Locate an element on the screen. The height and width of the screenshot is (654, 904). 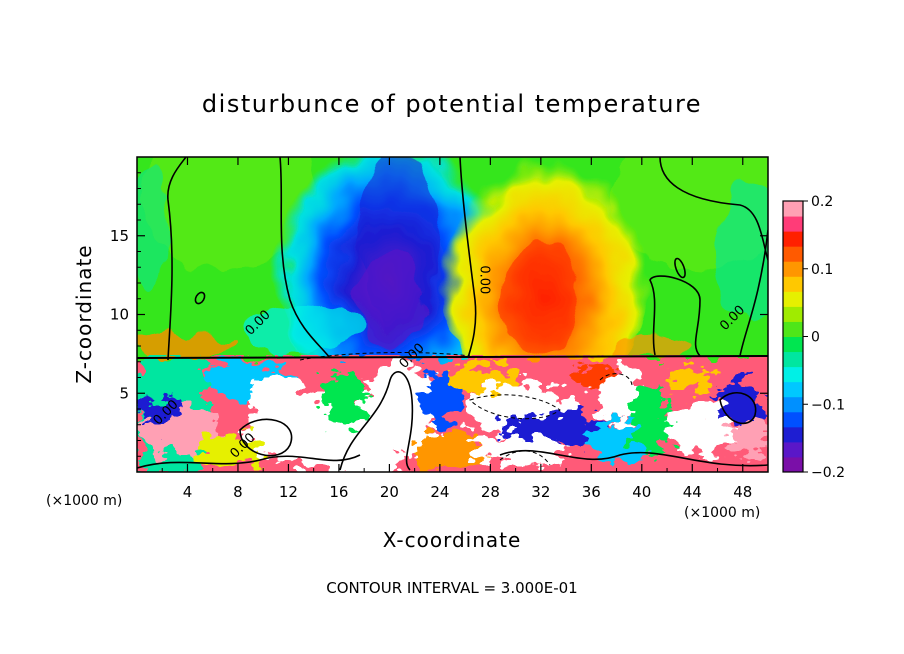
colorbar-tick-label: −0.2 is located at coordinates (828, 473).